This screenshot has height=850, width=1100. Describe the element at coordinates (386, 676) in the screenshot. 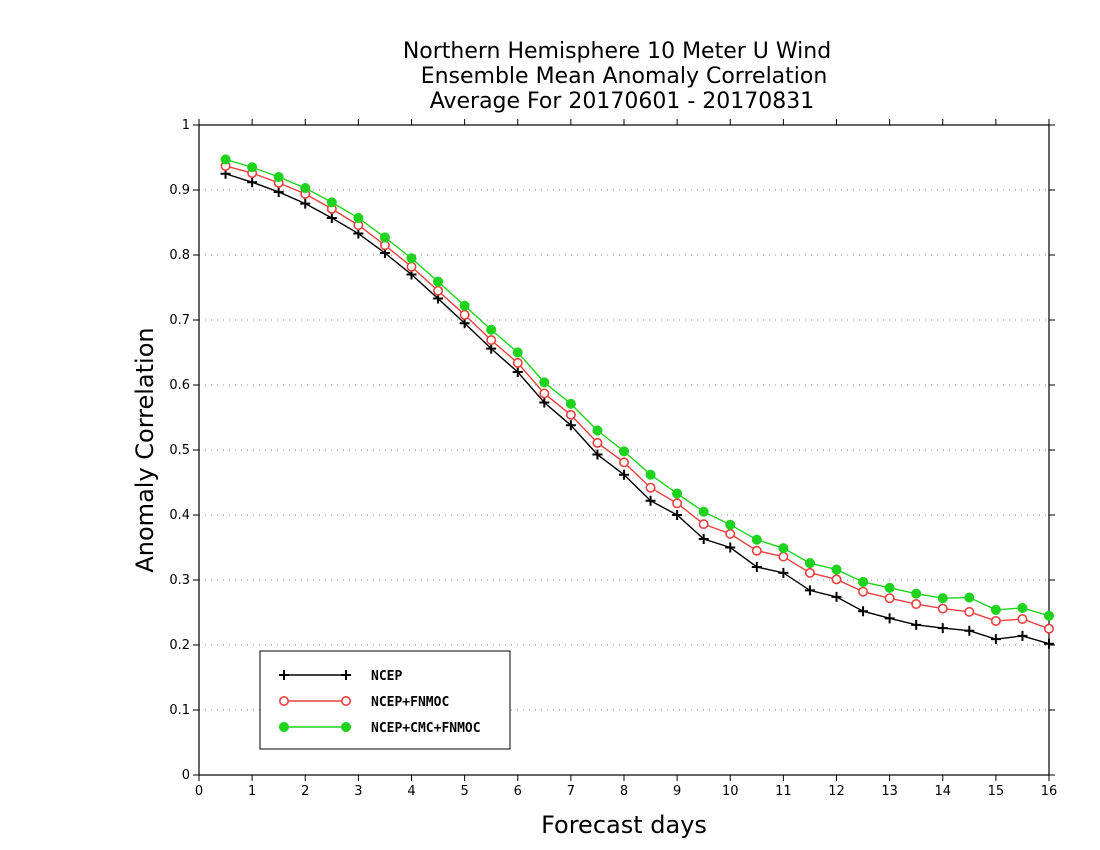

I see `legend-label: NCEP` at that location.